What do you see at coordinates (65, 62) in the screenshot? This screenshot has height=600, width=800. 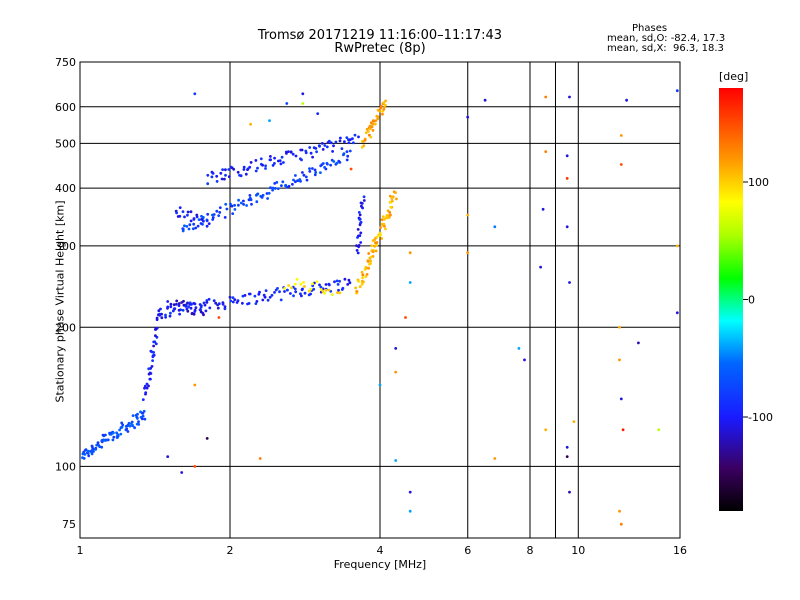 I see `y-tick-label: 750` at bounding box center [65, 62].